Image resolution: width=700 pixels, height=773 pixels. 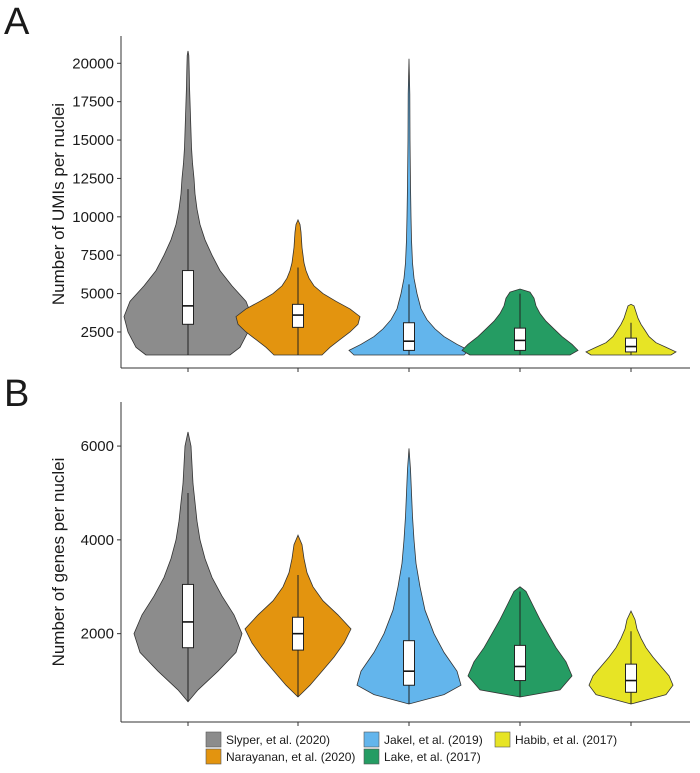 I want to click on panel-a-y-axis-title: Number of UMIs per nuclei, so click(x=58, y=204).